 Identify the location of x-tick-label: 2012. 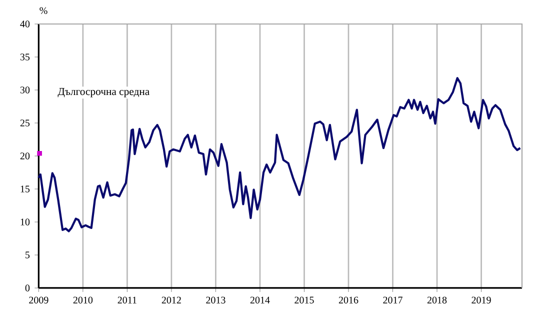
(171, 300).